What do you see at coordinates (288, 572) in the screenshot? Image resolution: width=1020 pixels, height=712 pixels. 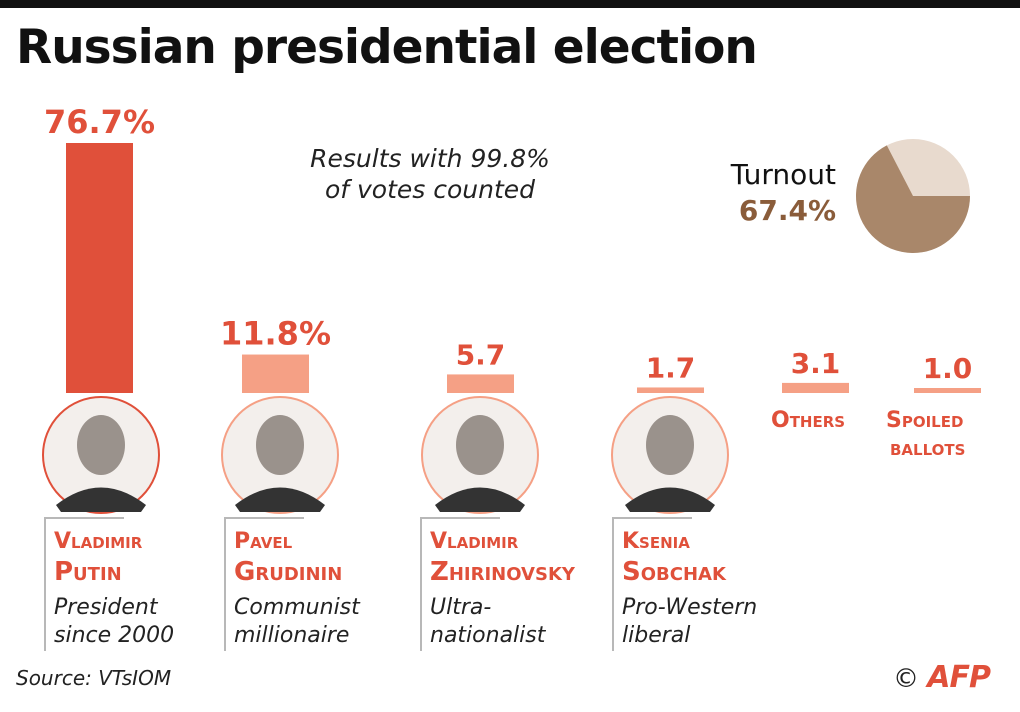 I see `candidate-last-name: Grudinin` at bounding box center [288, 572].